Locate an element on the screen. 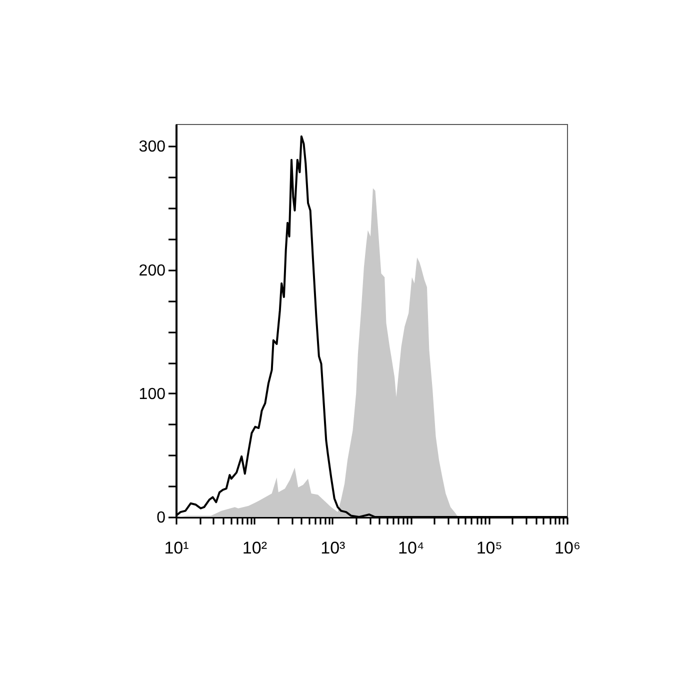 The height and width of the screenshot is (700, 700). x-tick-label: 10⁴ is located at coordinates (411, 548).